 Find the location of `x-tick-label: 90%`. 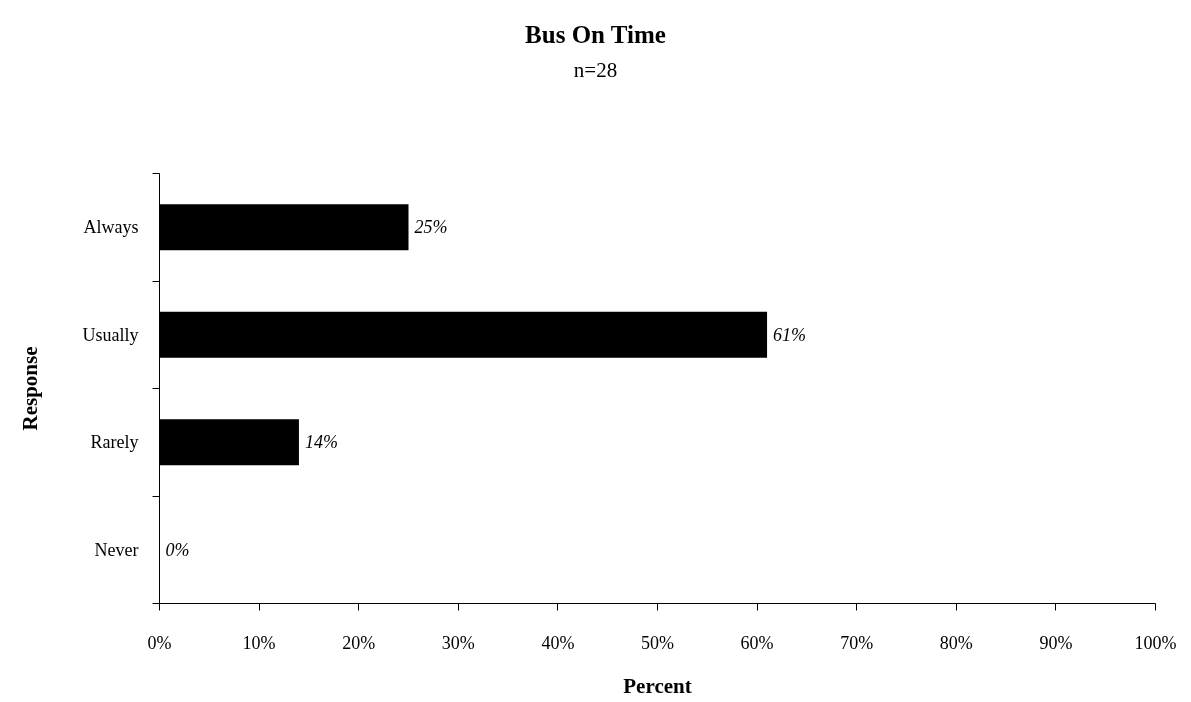

x-tick-label: 90% is located at coordinates (1056, 642).